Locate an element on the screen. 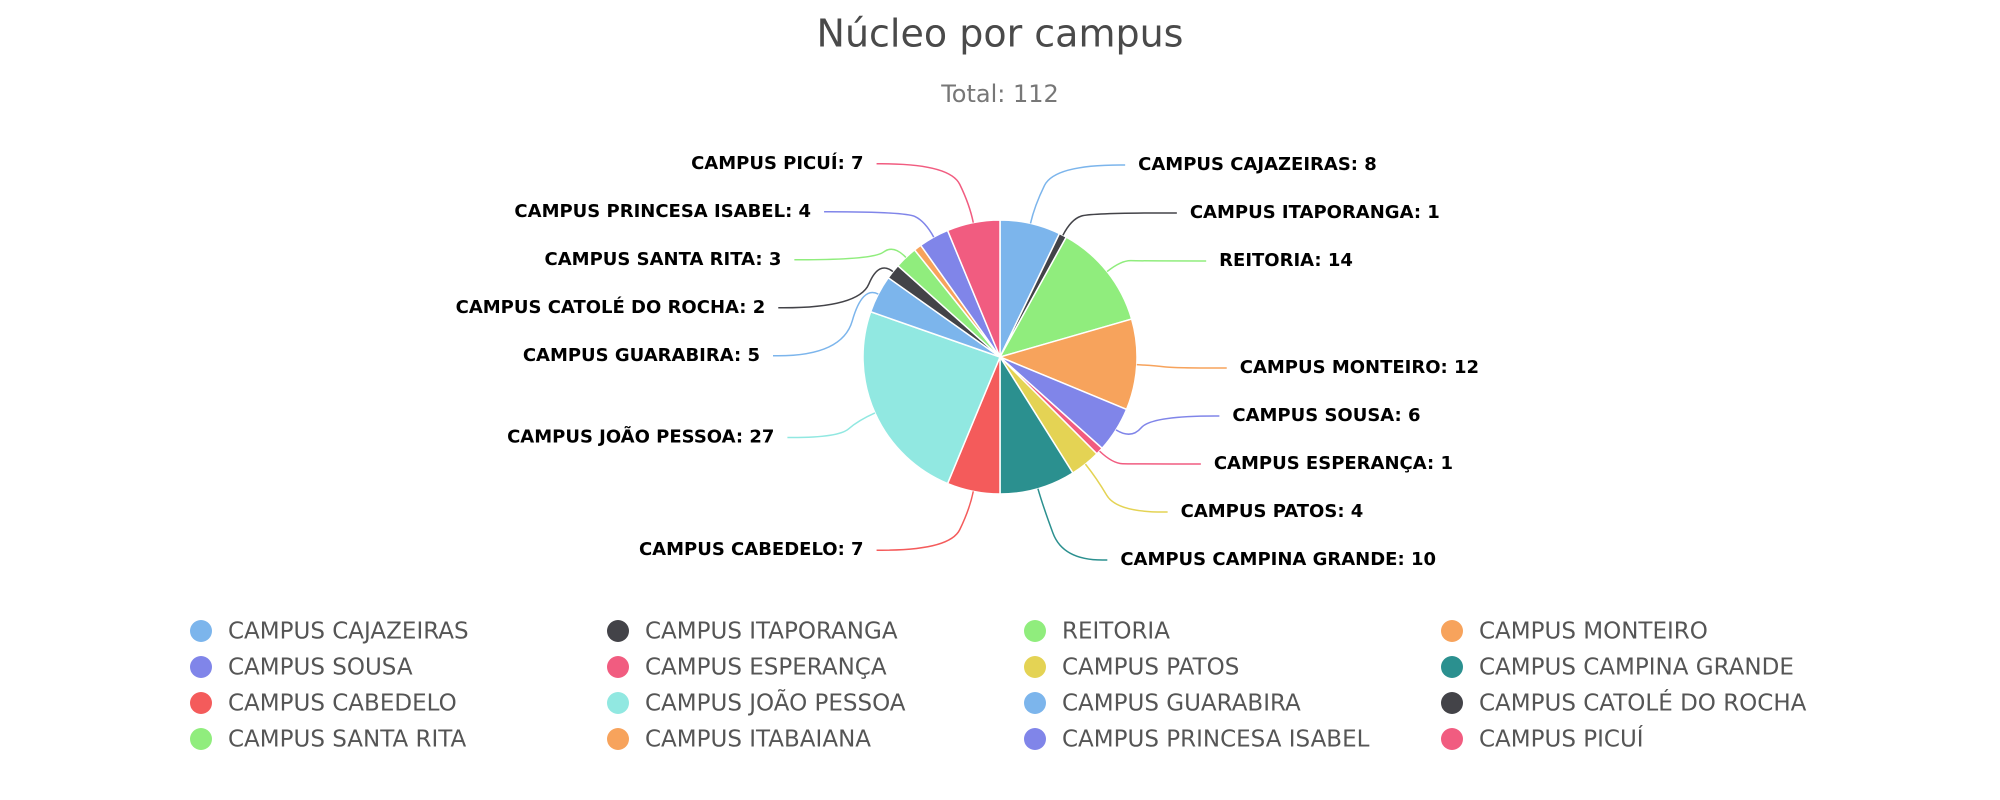 Image resolution: width=2000 pixels, height=800 pixels. legend-label: CAMPUS GUARABIRA is located at coordinates (1181, 704).